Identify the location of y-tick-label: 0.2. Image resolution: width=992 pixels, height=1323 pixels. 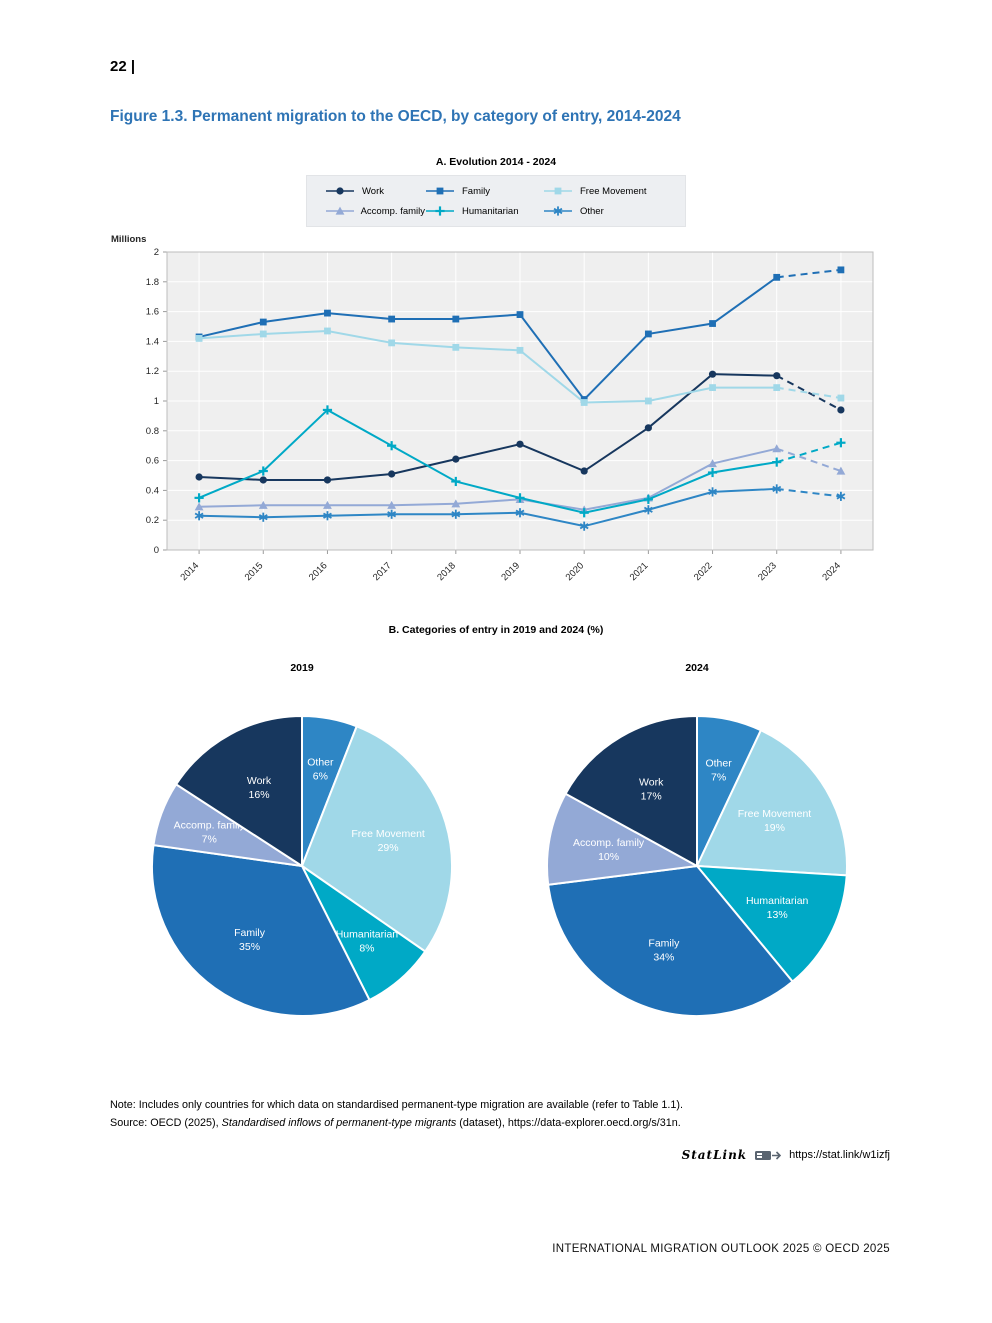
(152, 520).